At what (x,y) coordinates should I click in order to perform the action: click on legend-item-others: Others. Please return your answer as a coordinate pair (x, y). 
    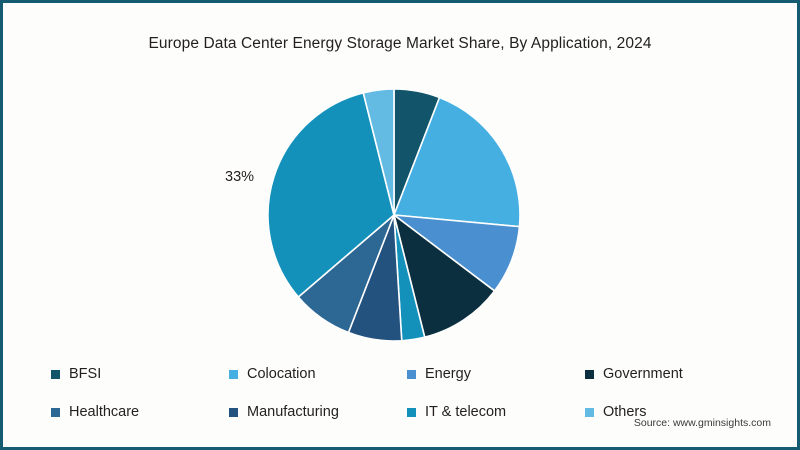
    Looking at the image, I should click on (674, 412).